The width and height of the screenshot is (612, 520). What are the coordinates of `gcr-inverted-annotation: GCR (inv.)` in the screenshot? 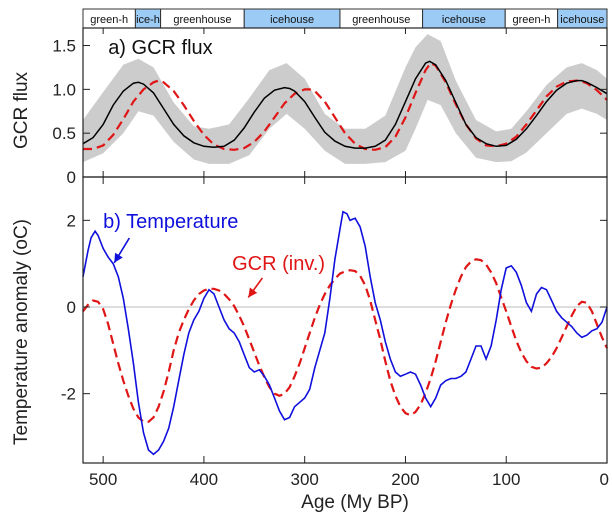 It's located at (278, 264).